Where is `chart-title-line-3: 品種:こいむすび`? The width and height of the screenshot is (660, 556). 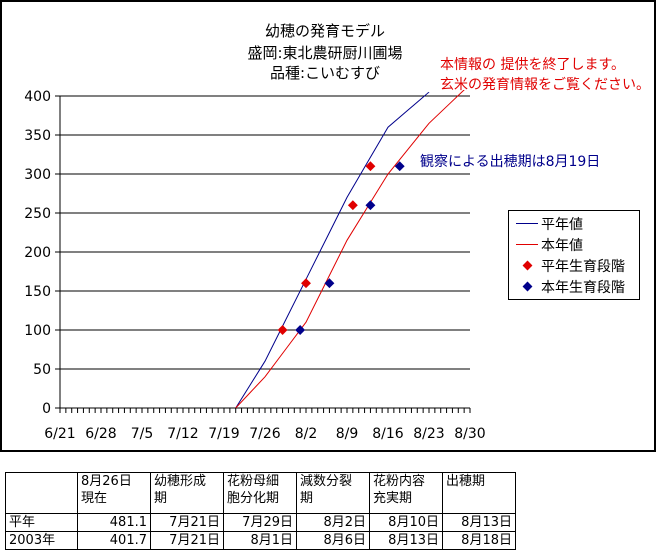
chart-title-line-3: 品種:こいむすび is located at coordinates (325, 73).